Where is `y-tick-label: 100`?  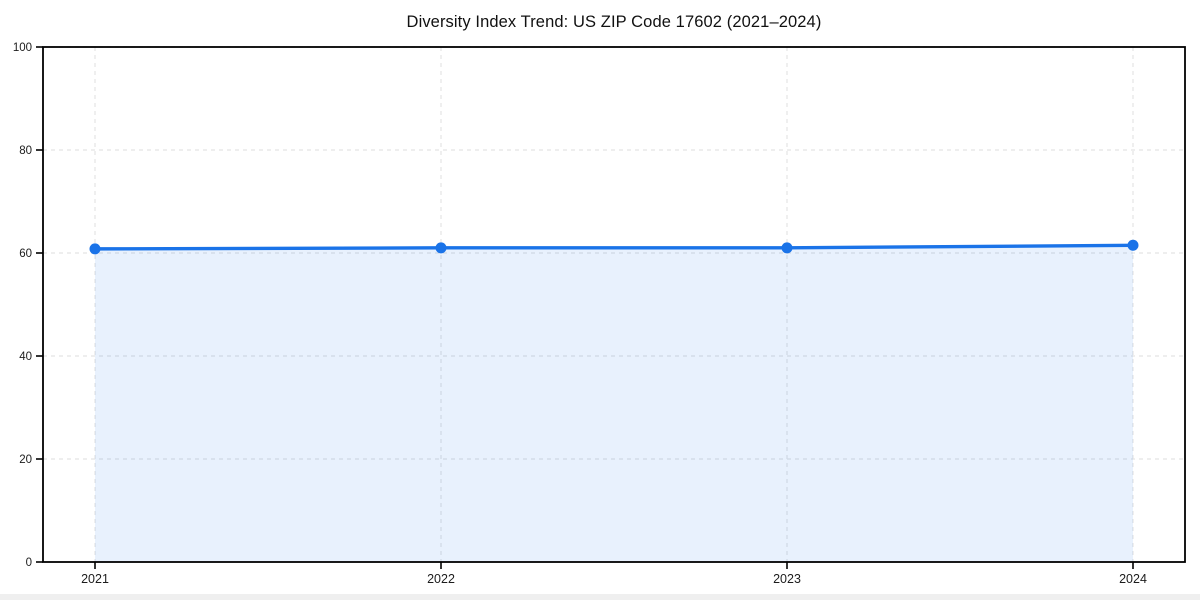
y-tick-label: 100 is located at coordinates (22, 48).